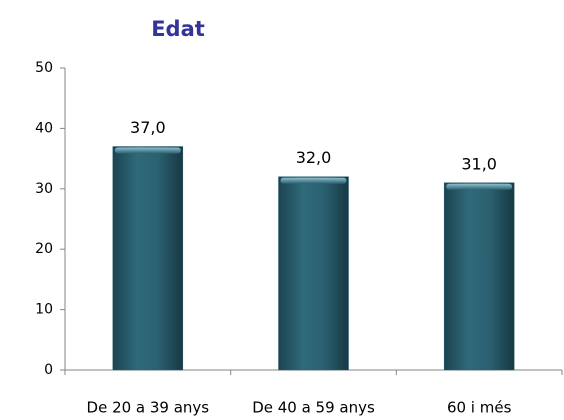  I want to click on chart-title: Edat, so click(178, 29).